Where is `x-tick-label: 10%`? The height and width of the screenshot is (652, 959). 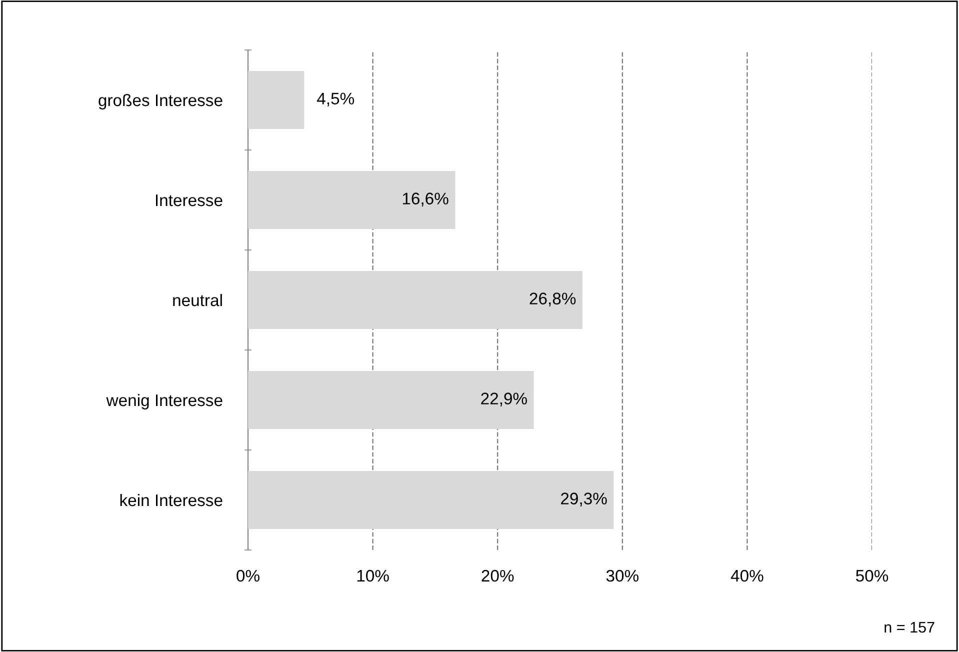 x-tick-label: 10% is located at coordinates (373, 576).